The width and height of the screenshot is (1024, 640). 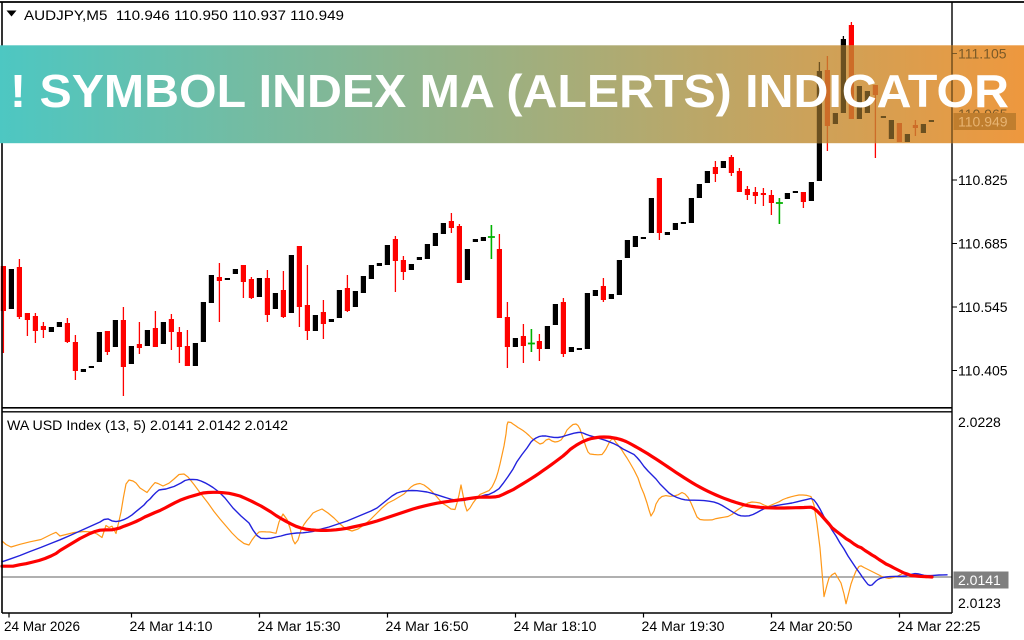 What do you see at coordinates (299, 626) in the screenshot?
I see `svg-text: 24 Mar 15:30` at bounding box center [299, 626].